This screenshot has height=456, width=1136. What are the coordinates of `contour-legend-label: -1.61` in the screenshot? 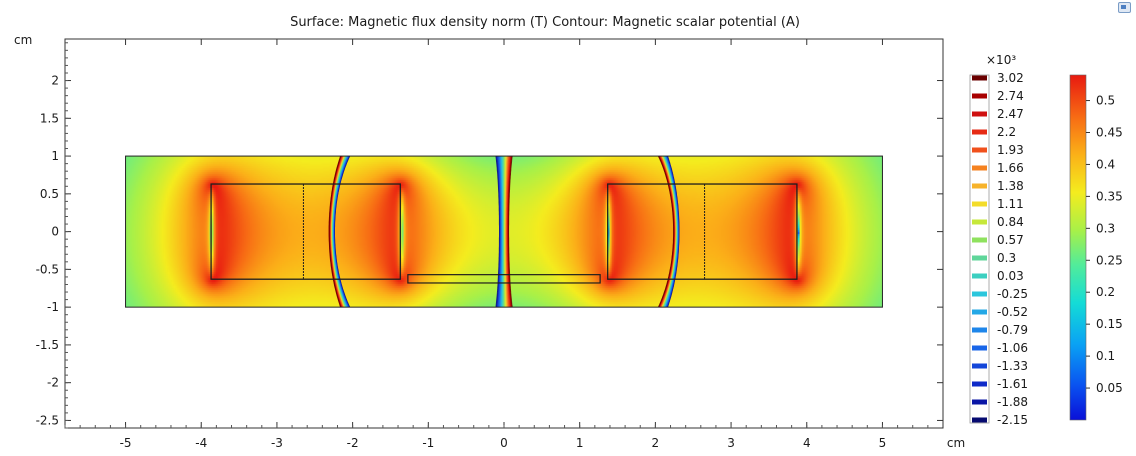 It's located at (1012, 384).